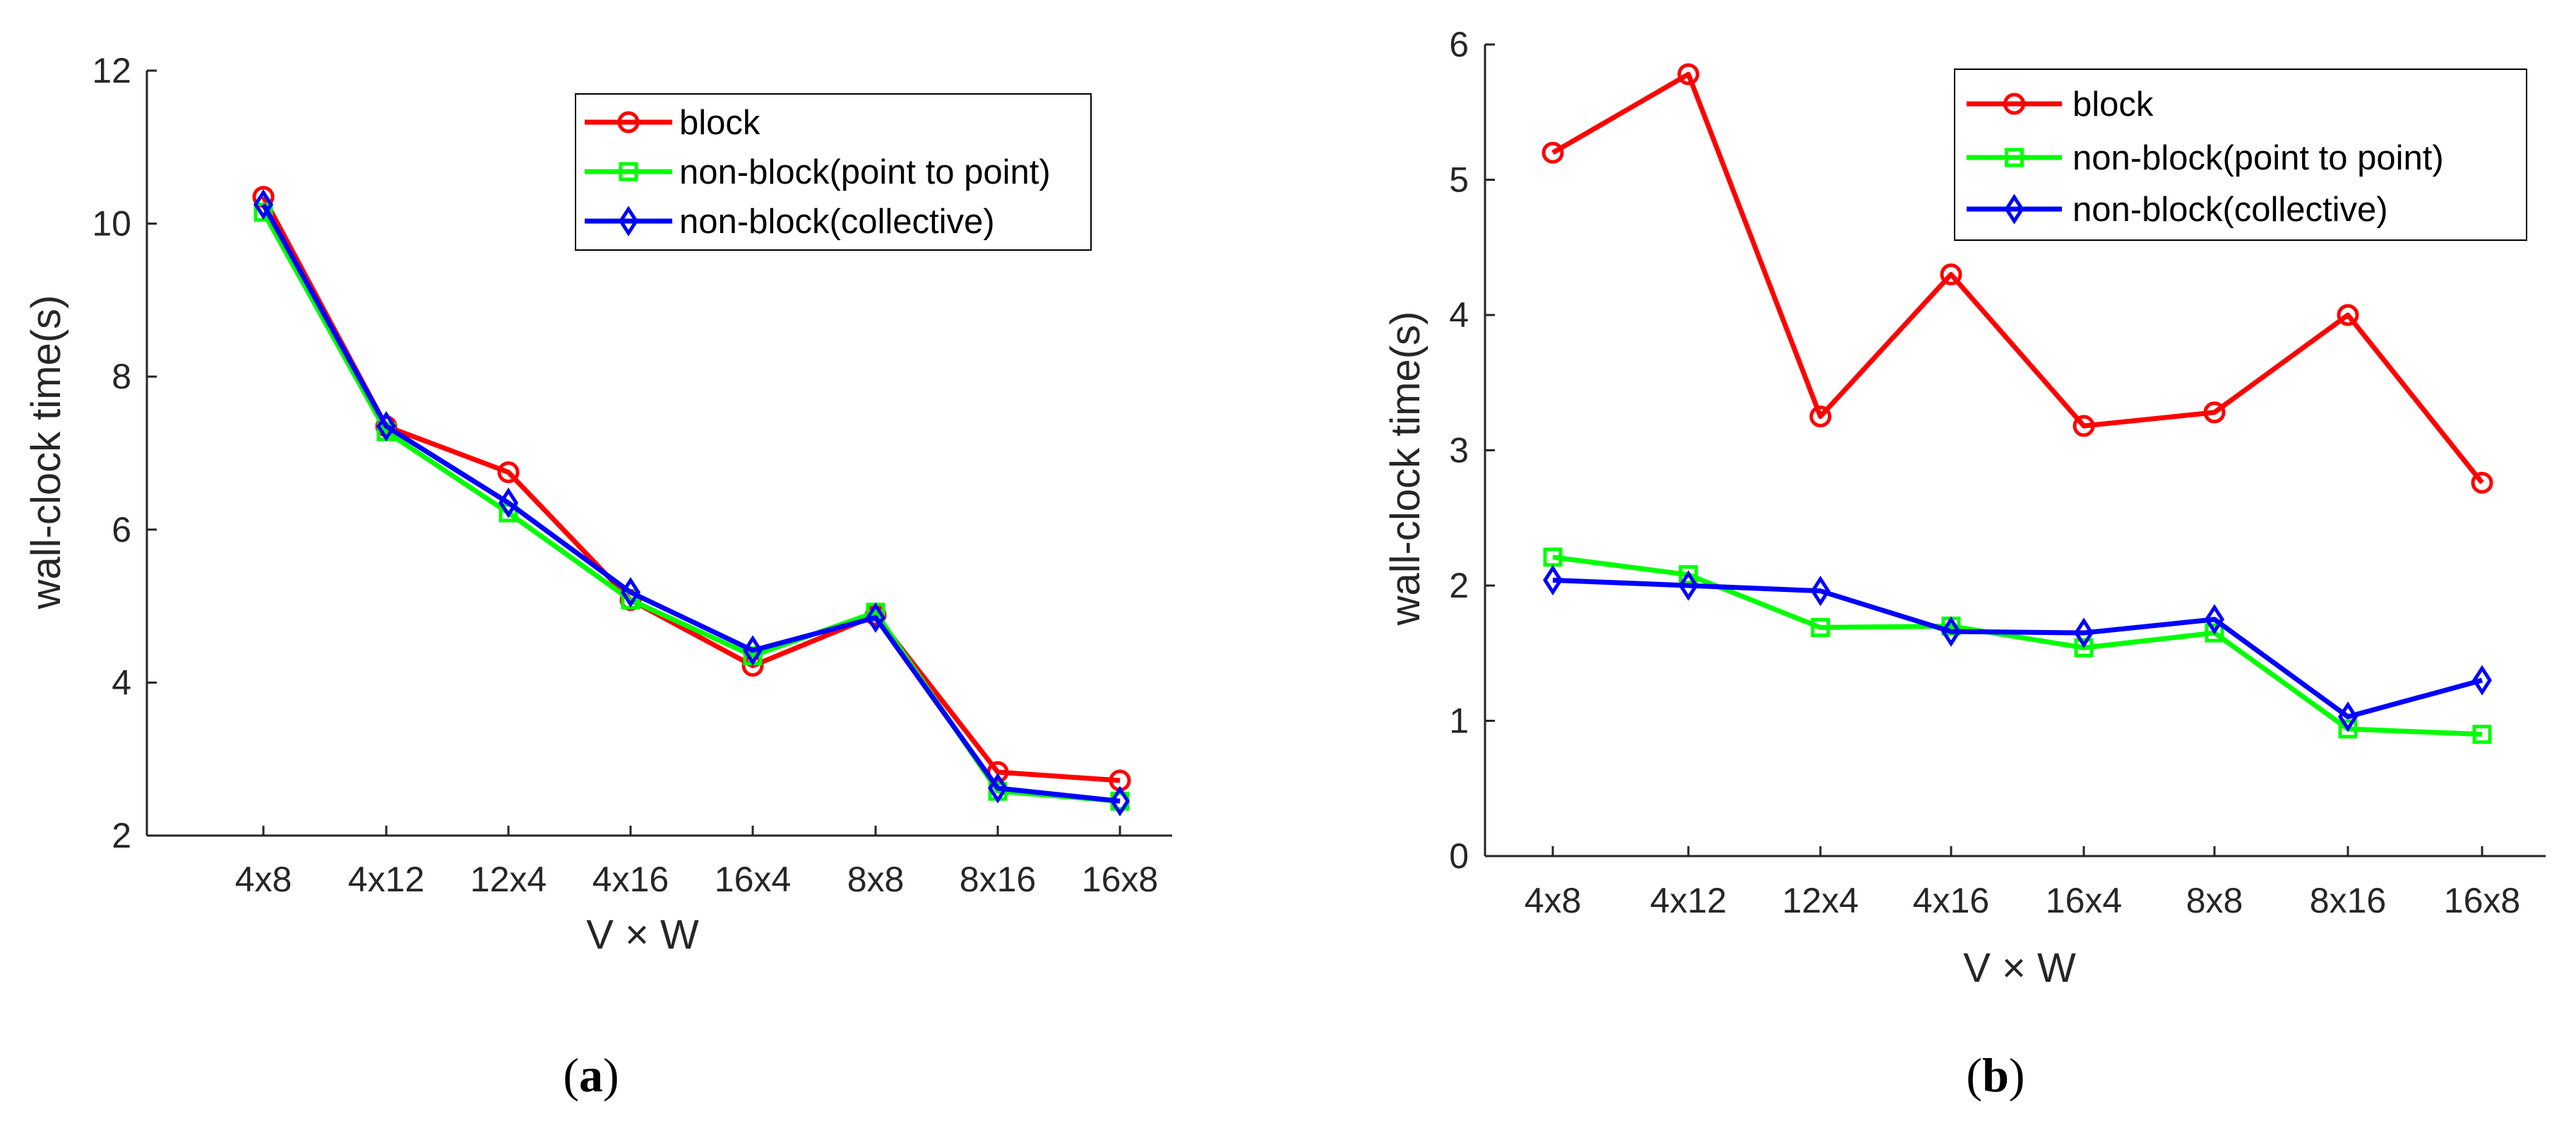  What do you see at coordinates (1459, 180) in the screenshot?
I see `y-tick-label: 5` at bounding box center [1459, 180].